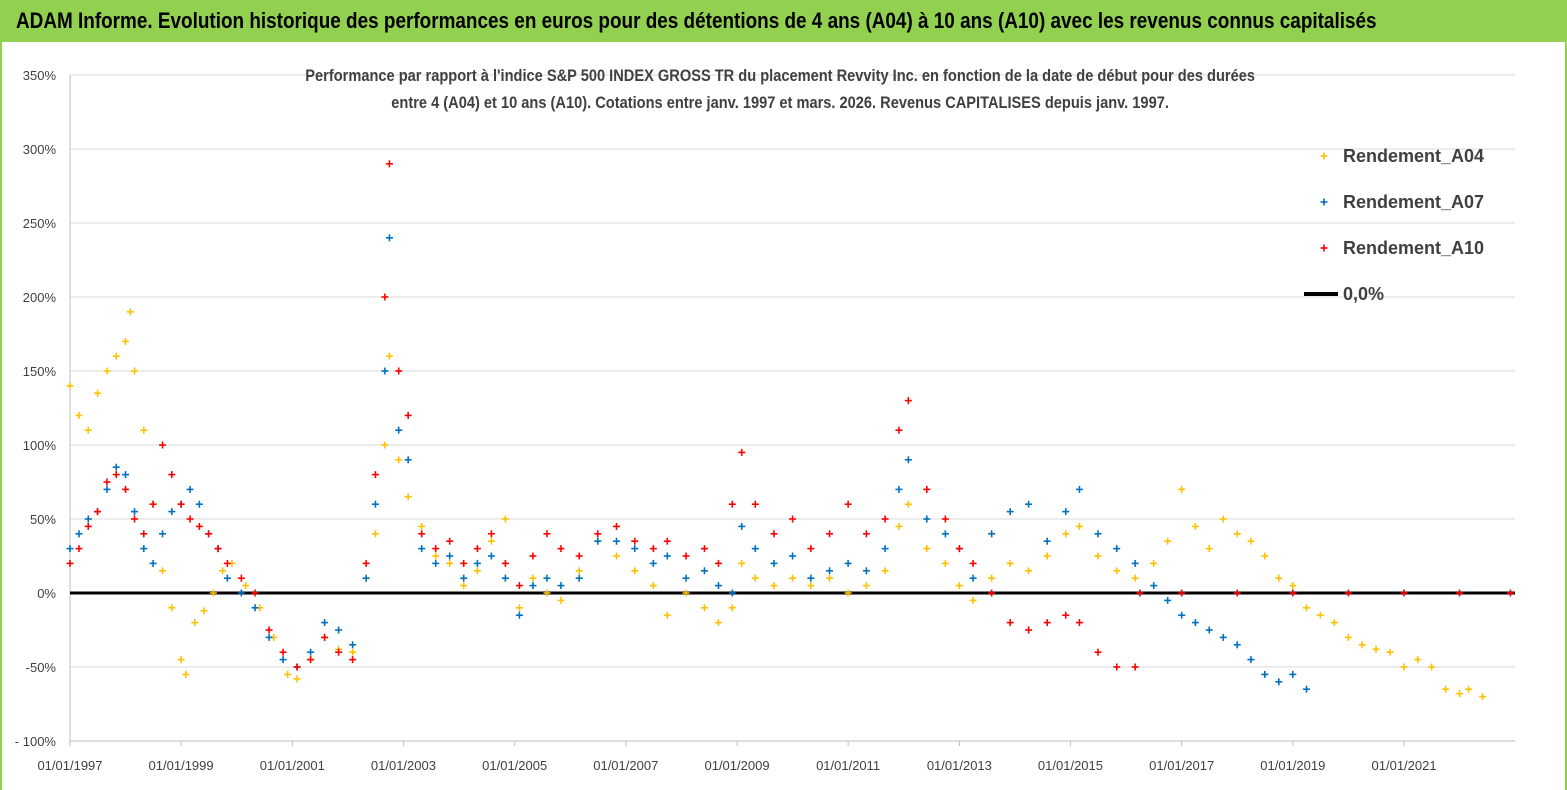  Describe the element at coordinates (41, 667) in the screenshot. I see `y-tick-label: -50%` at that location.